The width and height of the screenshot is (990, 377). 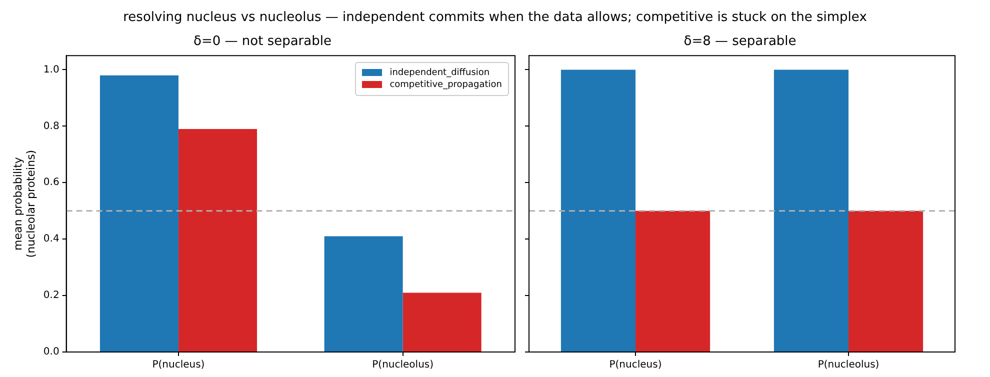 What do you see at coordinates (440, 73) in the screenshot?
I see `legend-label: independent_diffusion` at bounding box center [440, 73].